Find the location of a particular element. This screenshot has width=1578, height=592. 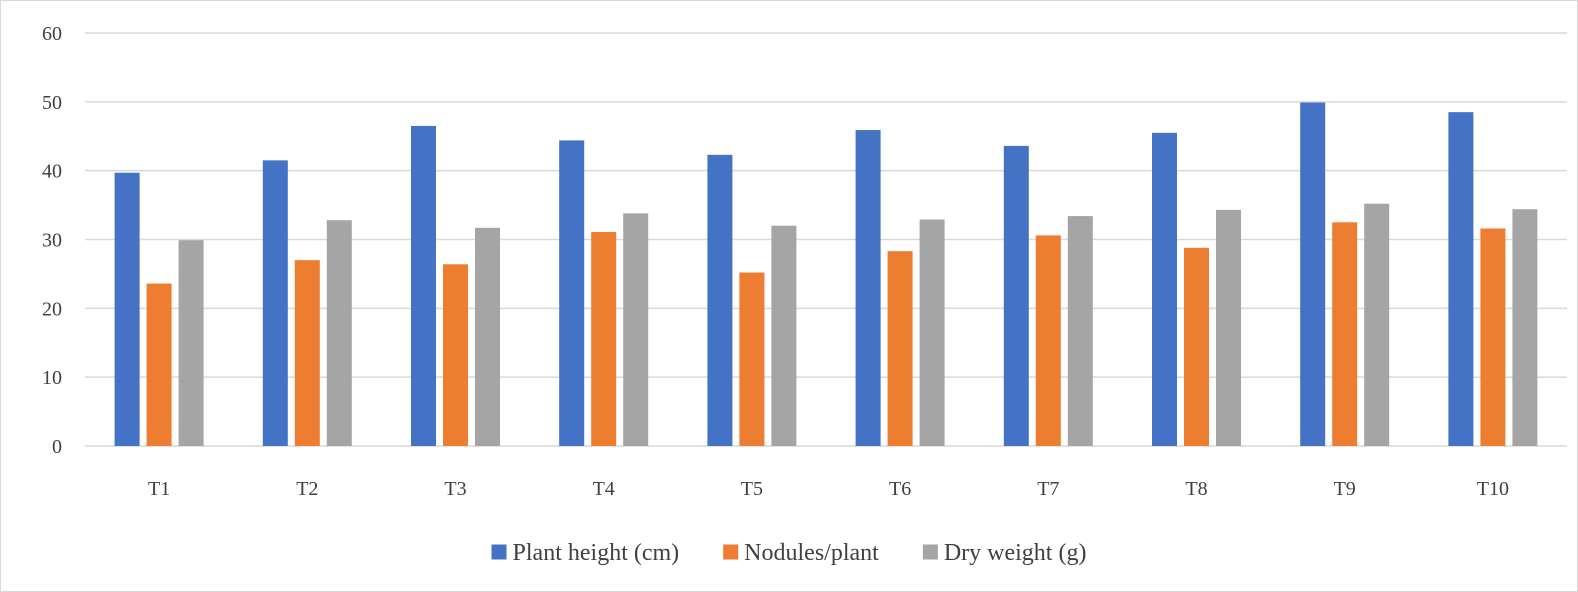

x-tick-label: T5 is located at coordinates (752, 489).